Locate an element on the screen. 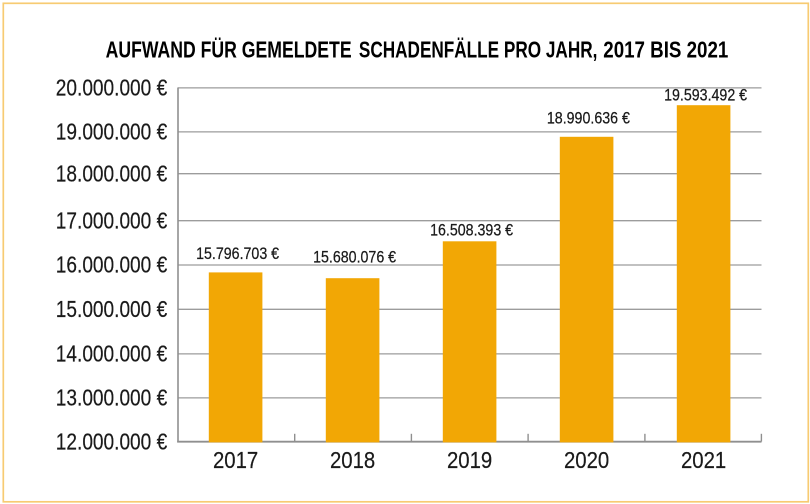 This screenshot has width=810, height=504. svg-text: 2021 is located at coordinates (703, 460).